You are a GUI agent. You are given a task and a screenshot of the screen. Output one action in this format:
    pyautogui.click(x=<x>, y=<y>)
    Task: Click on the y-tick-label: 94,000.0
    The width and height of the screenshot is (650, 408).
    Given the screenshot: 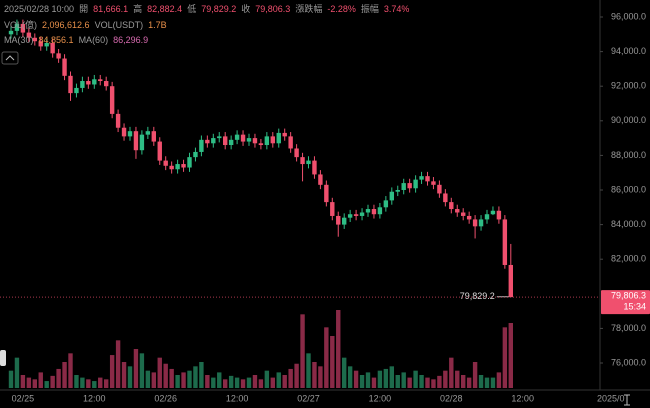 What is the action you would take?
    pyautogui.click(x=628, y=51)
    